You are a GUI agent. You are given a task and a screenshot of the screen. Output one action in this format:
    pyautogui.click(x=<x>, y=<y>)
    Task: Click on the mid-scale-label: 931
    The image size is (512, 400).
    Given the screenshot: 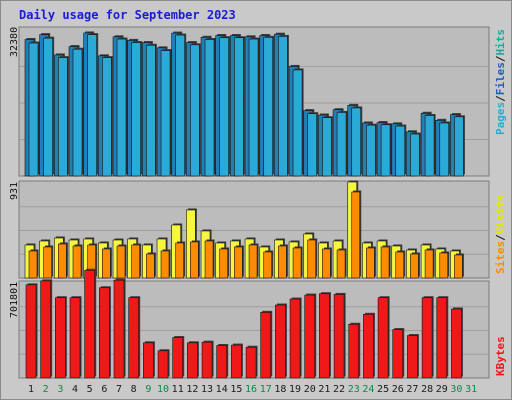 What is the action you would take?
    pyautogui.click(x=14, y=191)
    